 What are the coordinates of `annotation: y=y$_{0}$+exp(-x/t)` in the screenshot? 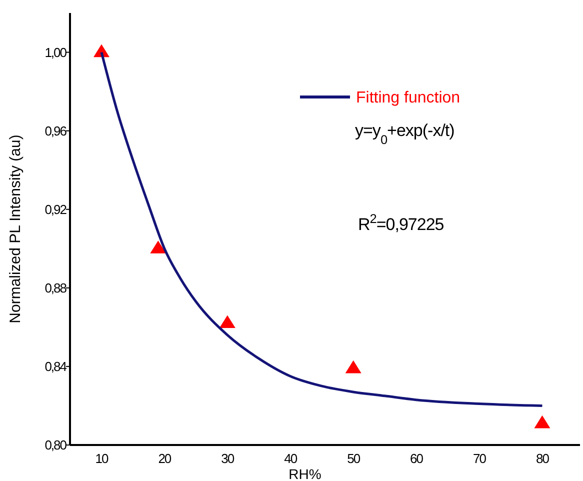 It's located at (404, 133).